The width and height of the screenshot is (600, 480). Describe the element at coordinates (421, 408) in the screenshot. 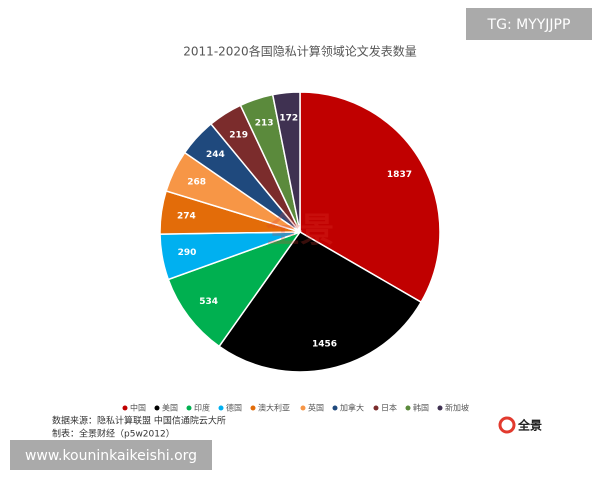

I see `legend-label: 韩国` at that location.